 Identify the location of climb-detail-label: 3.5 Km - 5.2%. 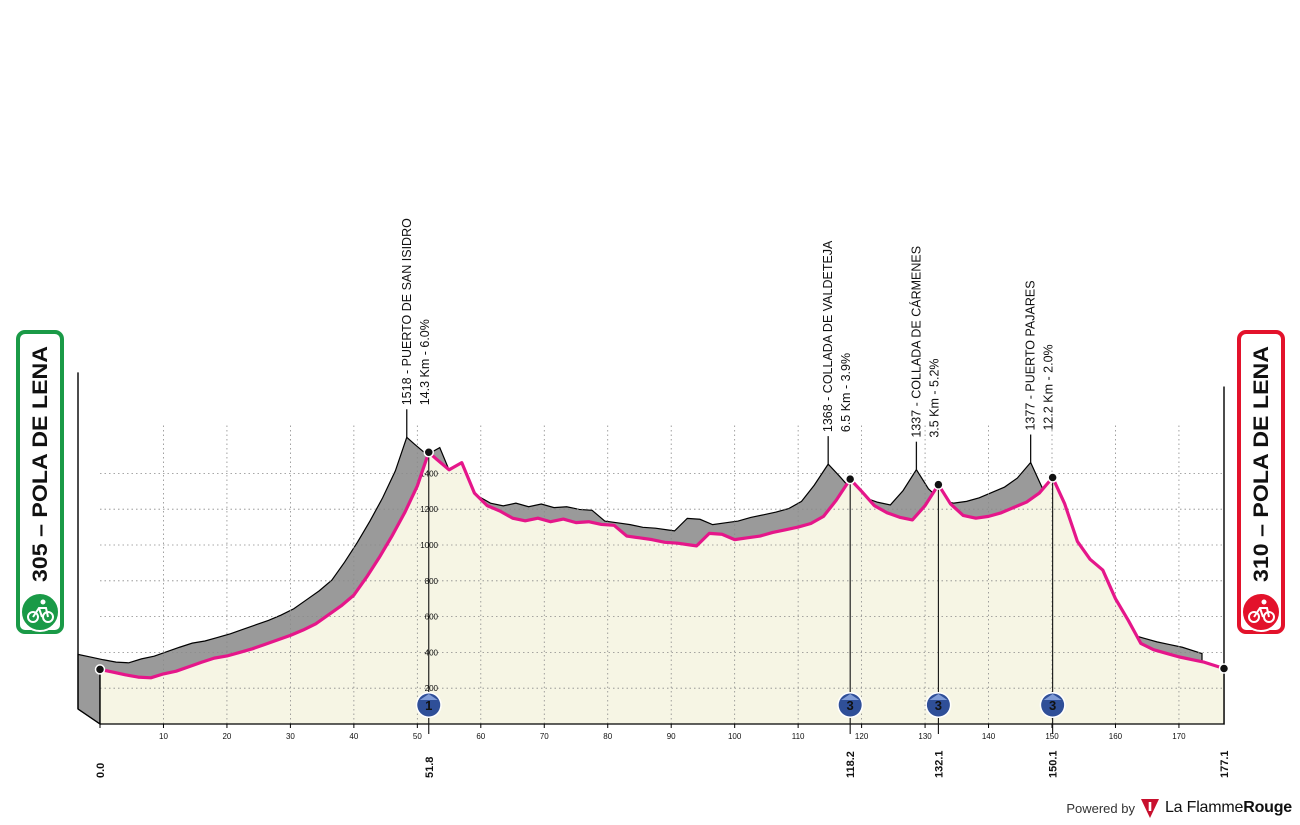
(934, 397).